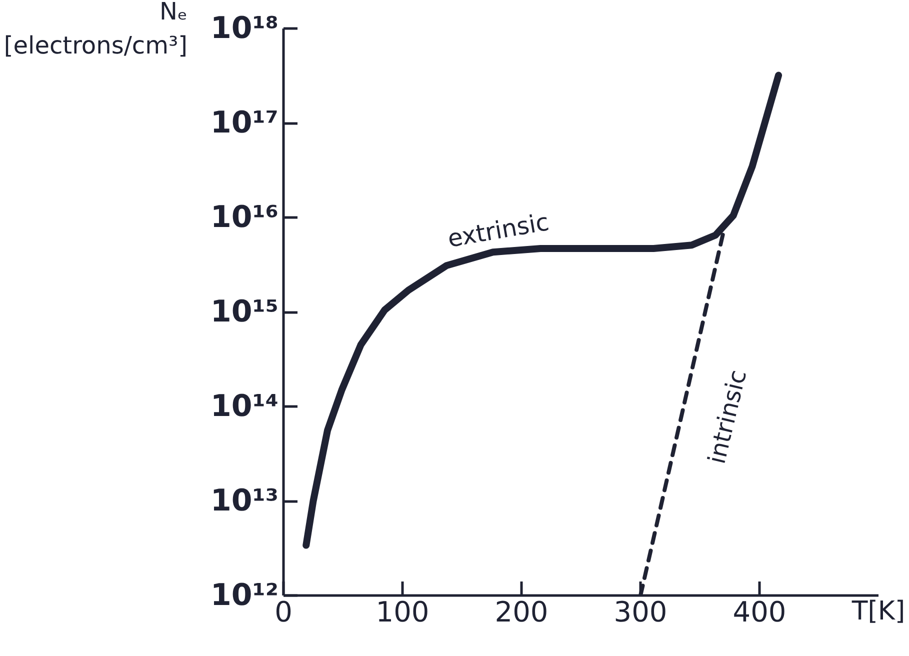 The height and width of the screenshot is (656, 909). I want to click on y-tick-label: 10¹⁸, so click(244, 28).